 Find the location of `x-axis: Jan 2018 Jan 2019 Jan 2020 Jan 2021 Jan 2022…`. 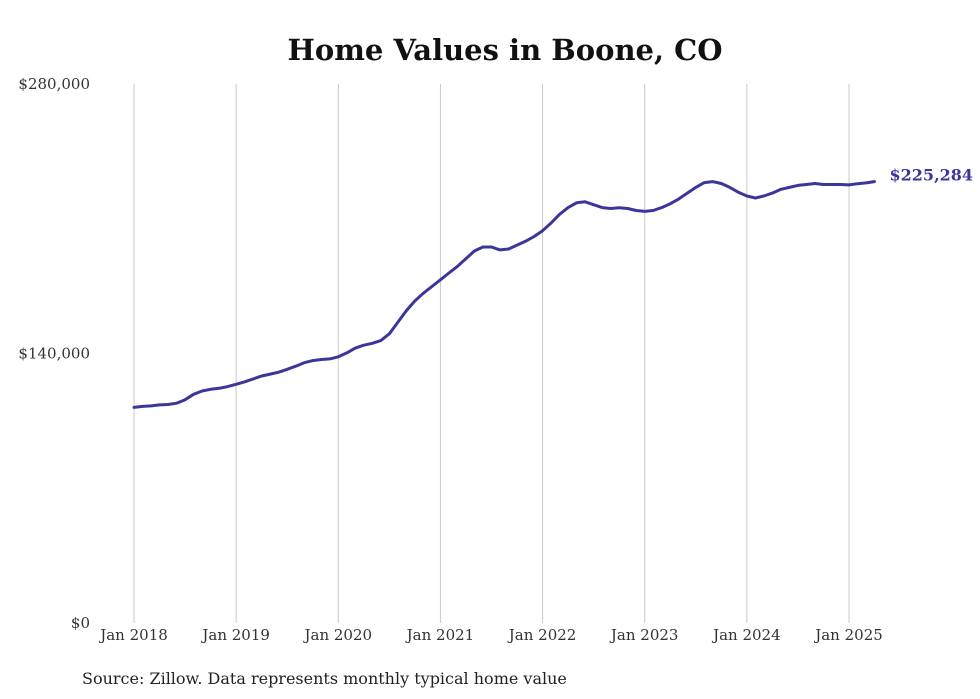

x-axis: Jan 2018 Jan 2019 Jan 2020 Jan 2021 Jan 2022… is located at coordinates (490, 635).